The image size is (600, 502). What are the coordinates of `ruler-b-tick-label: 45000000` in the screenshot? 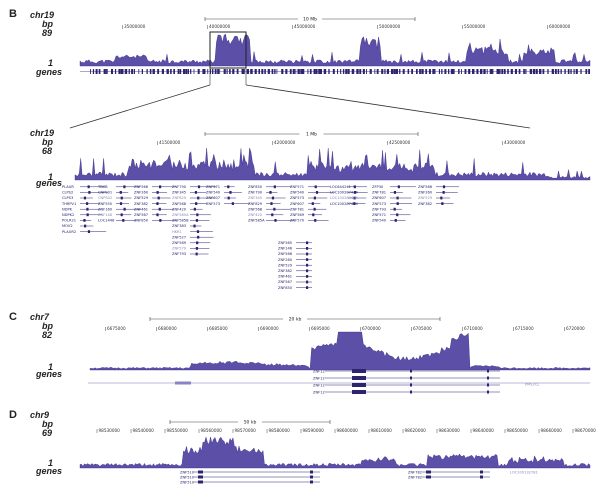 It's located at (305, 26).